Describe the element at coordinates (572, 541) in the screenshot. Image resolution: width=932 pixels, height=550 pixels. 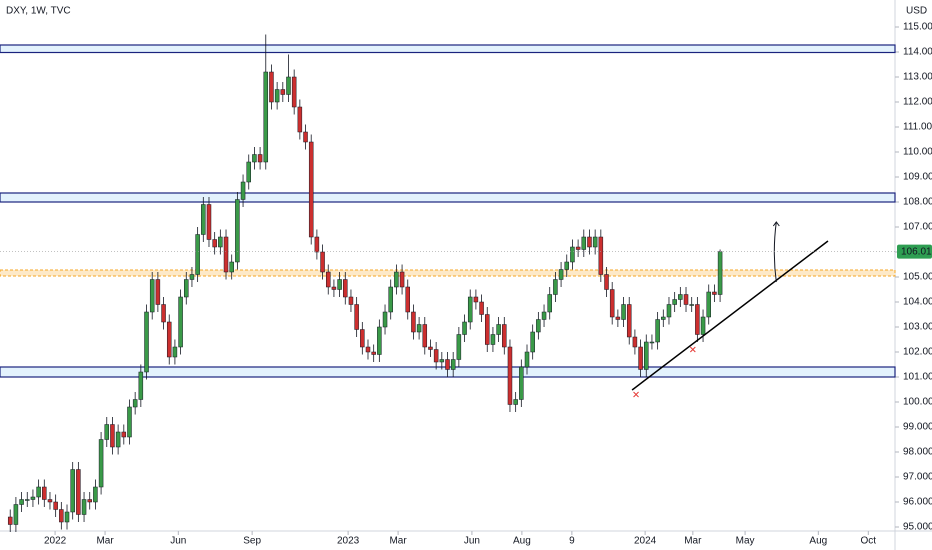
I see `x-tick-label: 9` at that location.